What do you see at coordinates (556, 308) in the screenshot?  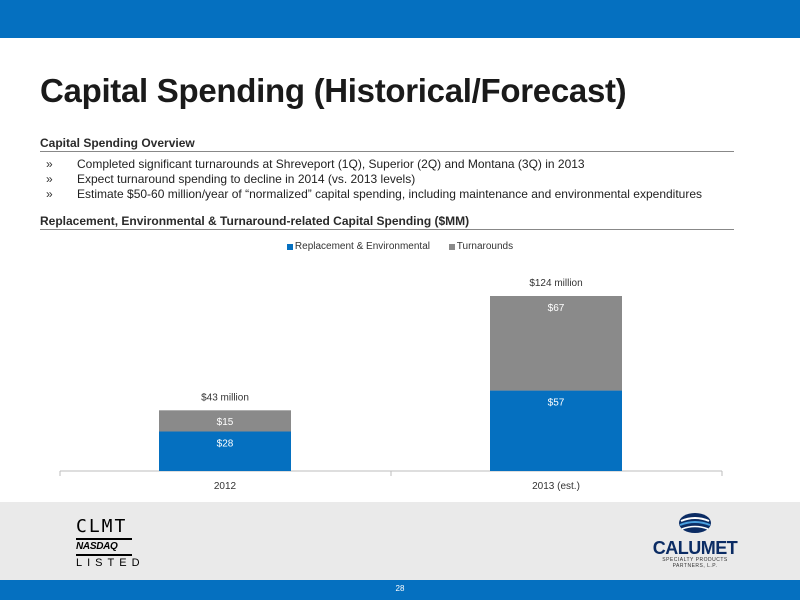 I see `bar-data-label: $67` at bounding box center [556, 308].